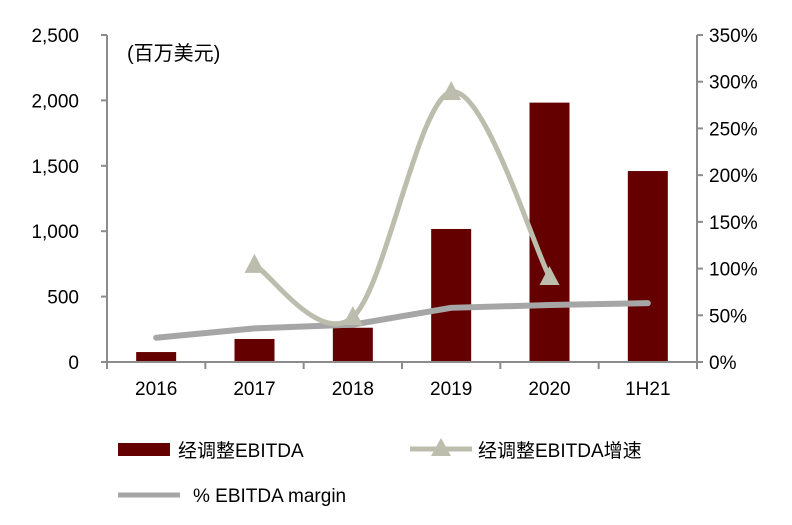  What do you see at coordinates (55, 232) in the screenshot?
I see `left-tick-label: 1,000` at bounding box center [55, 232].